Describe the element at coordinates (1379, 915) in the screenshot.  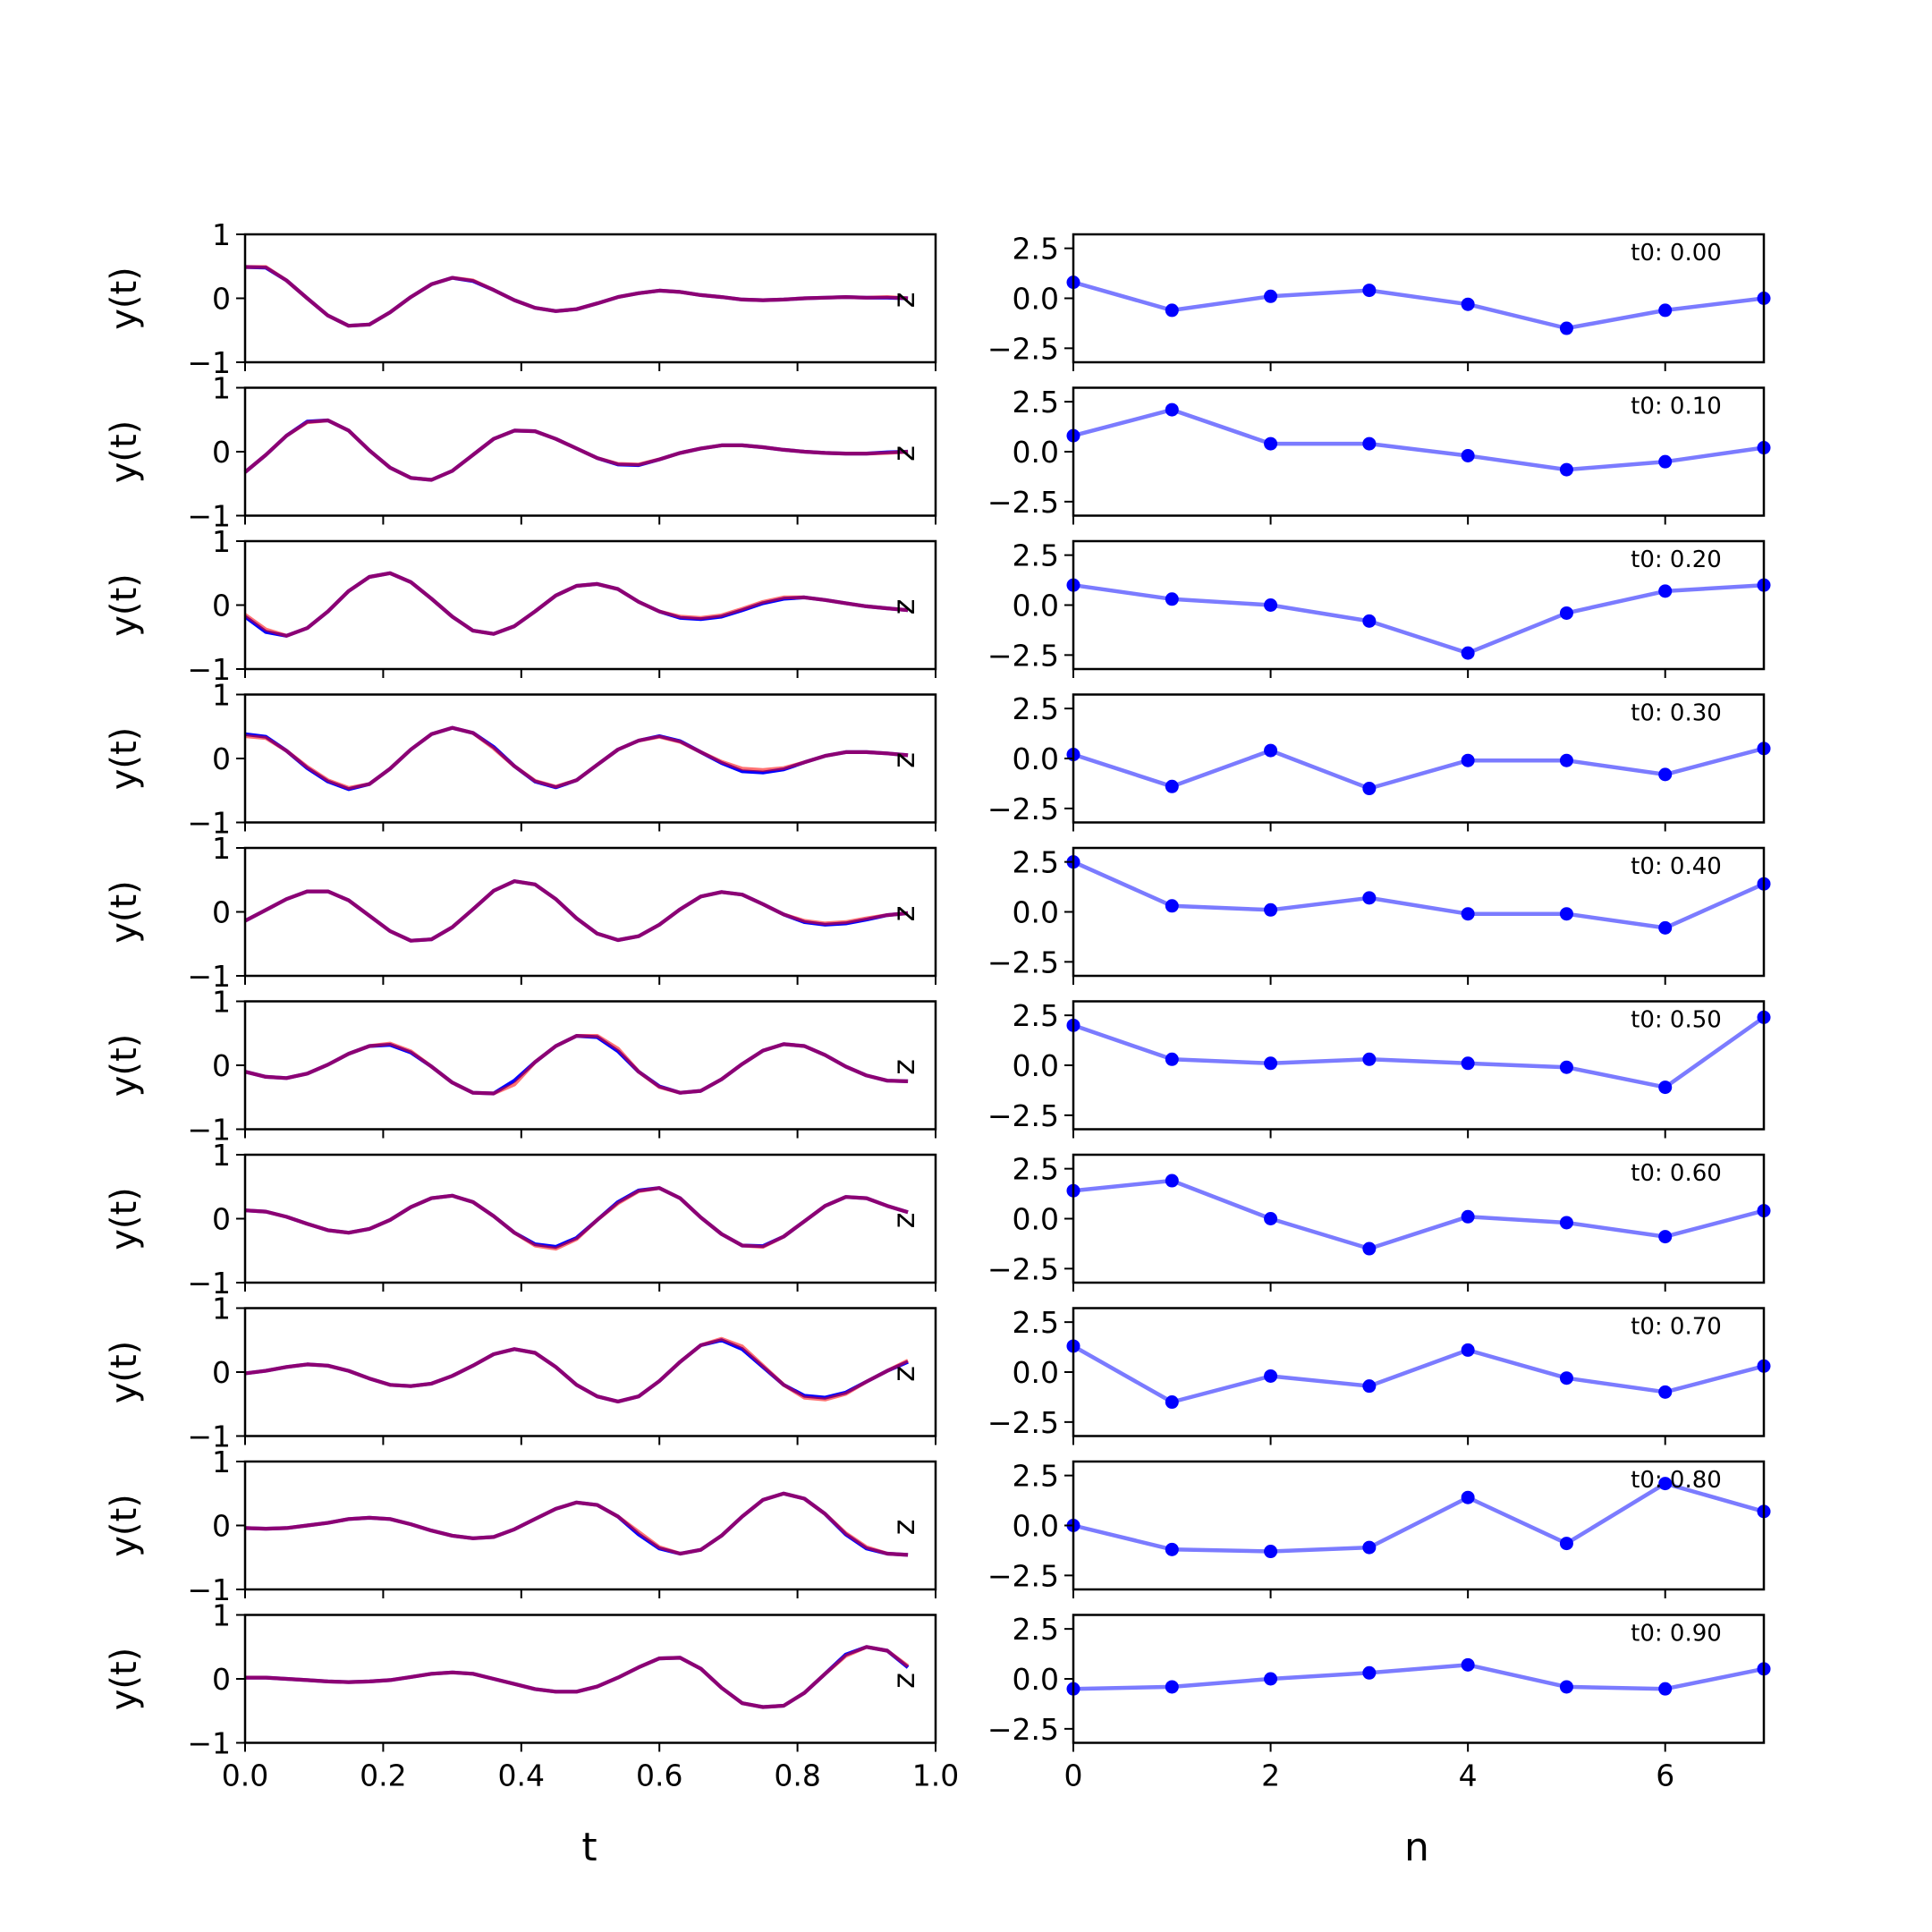
I see `coeff-panel-4: −2.5 0.0 2.5 t0: 0.40` at that location.